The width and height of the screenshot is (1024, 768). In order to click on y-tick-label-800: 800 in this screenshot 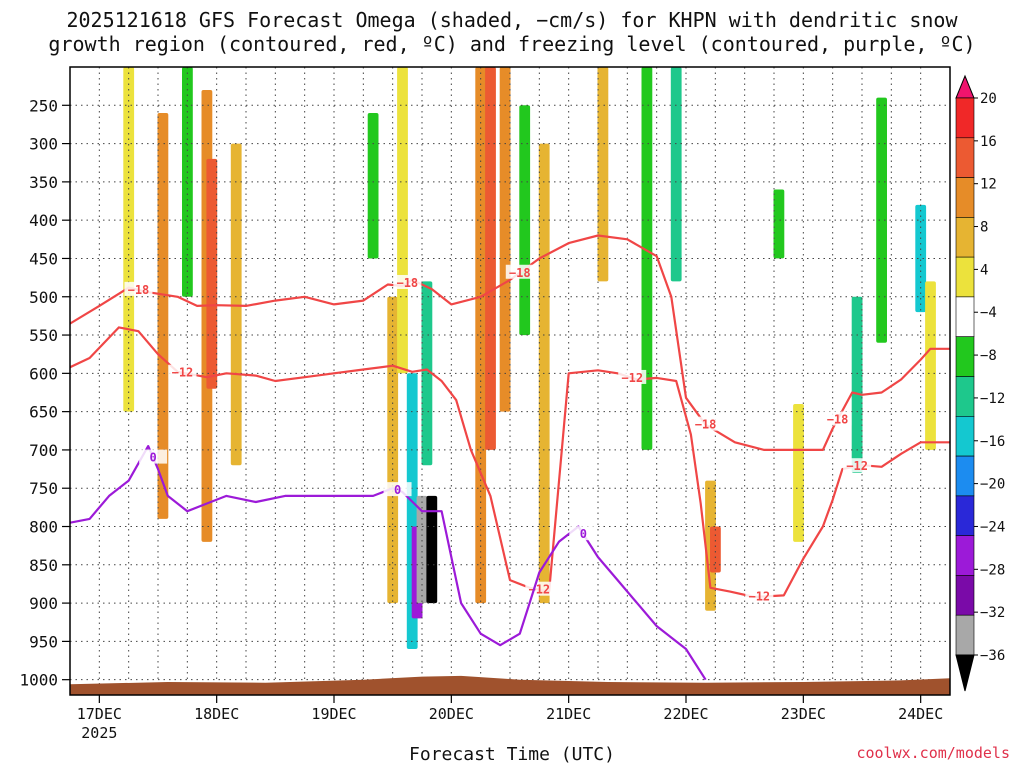, I will do `click(43, 527)`.